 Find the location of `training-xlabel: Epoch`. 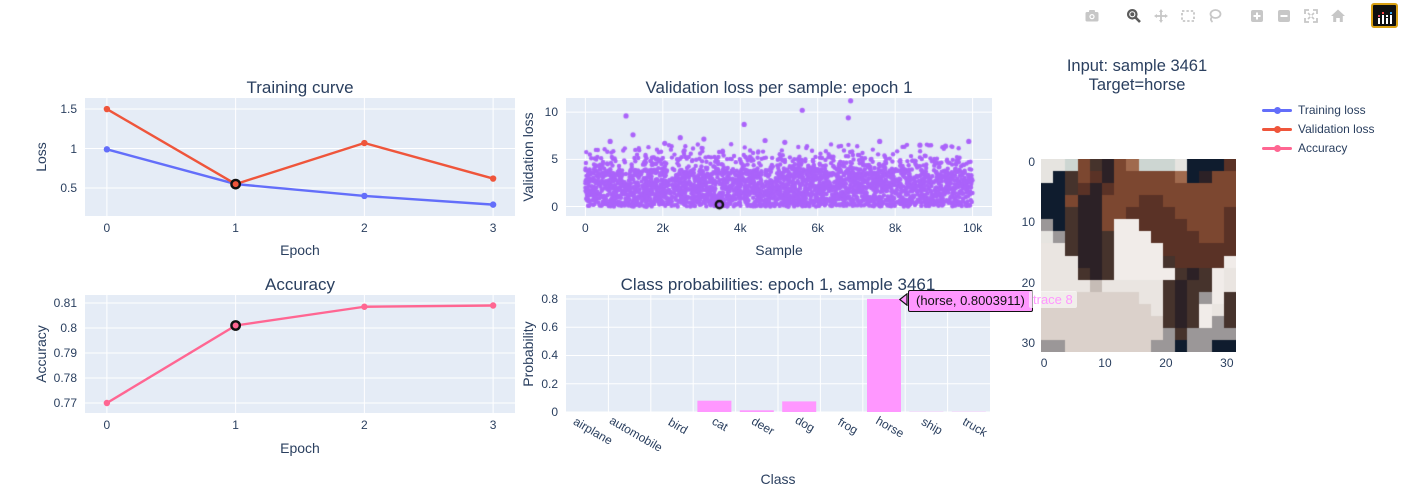

training-xlabel: Epoch is located at coordinates (300, 250).